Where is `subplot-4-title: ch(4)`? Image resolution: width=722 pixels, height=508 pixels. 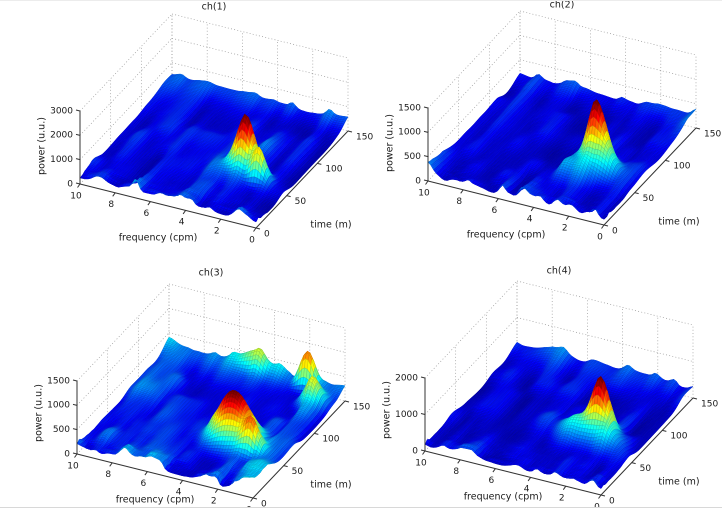 subplot-4-title: ch(4) is located at coordinates (559, 271).